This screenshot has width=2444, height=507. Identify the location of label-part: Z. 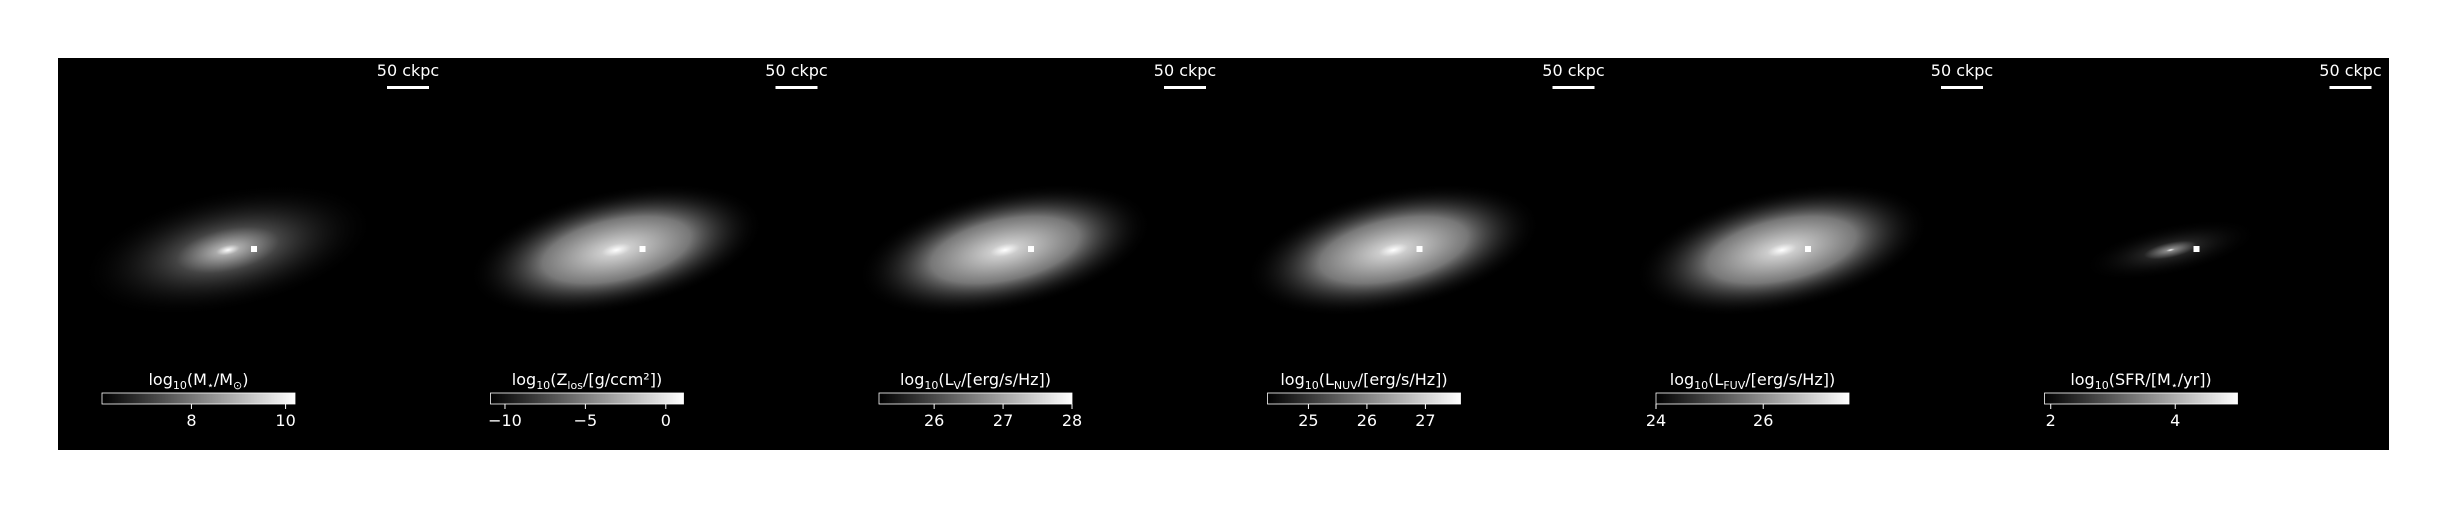
(561, 379).